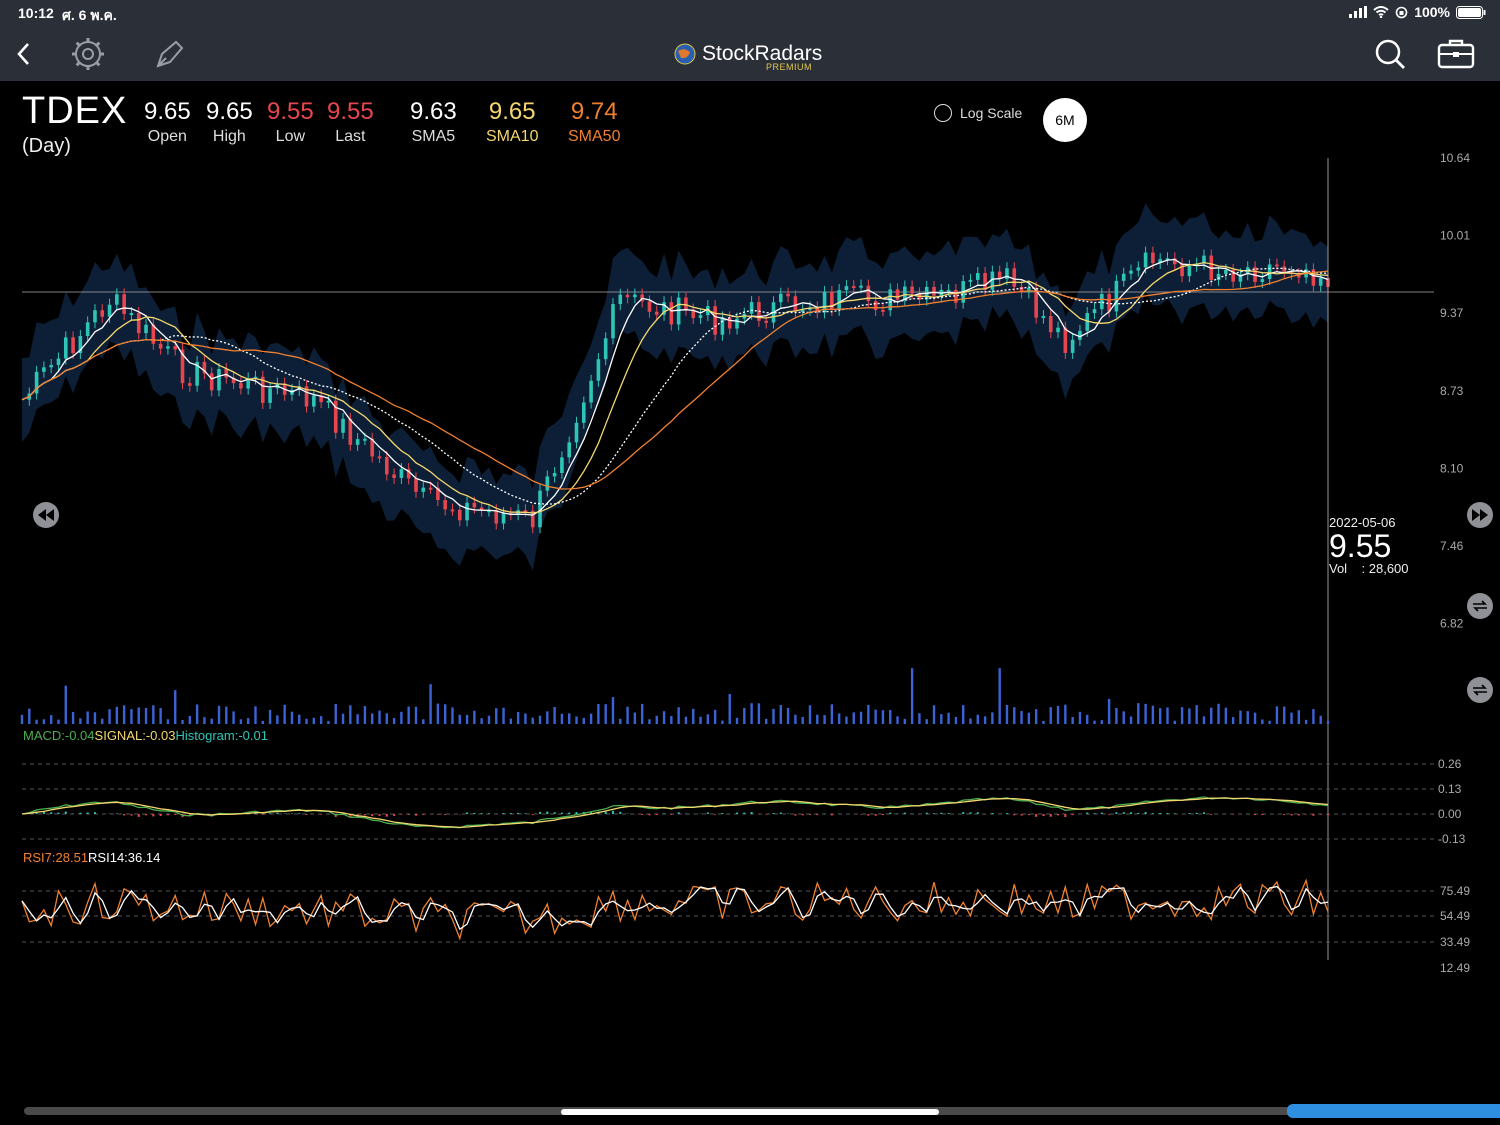 This screenshot has width=1500, height=1125. Describe the element at coordinates (512, 122) in the screenshot. I see `quote-sma10: 9.65 SMA10` at that location.